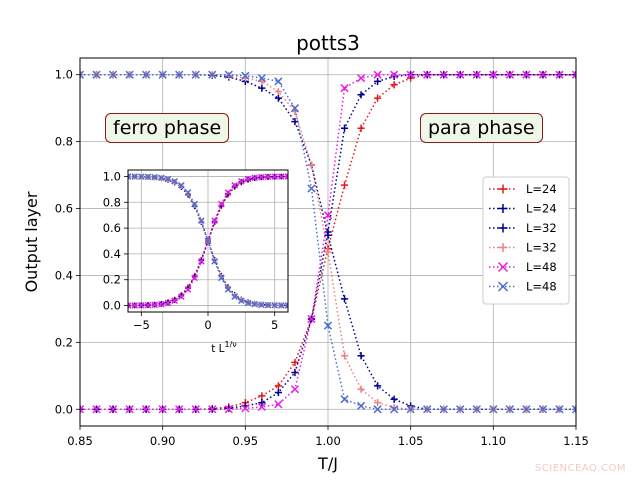 This screenshot has height=480, width=640. I want to click on inset-series-3-point, so click(129, 176).